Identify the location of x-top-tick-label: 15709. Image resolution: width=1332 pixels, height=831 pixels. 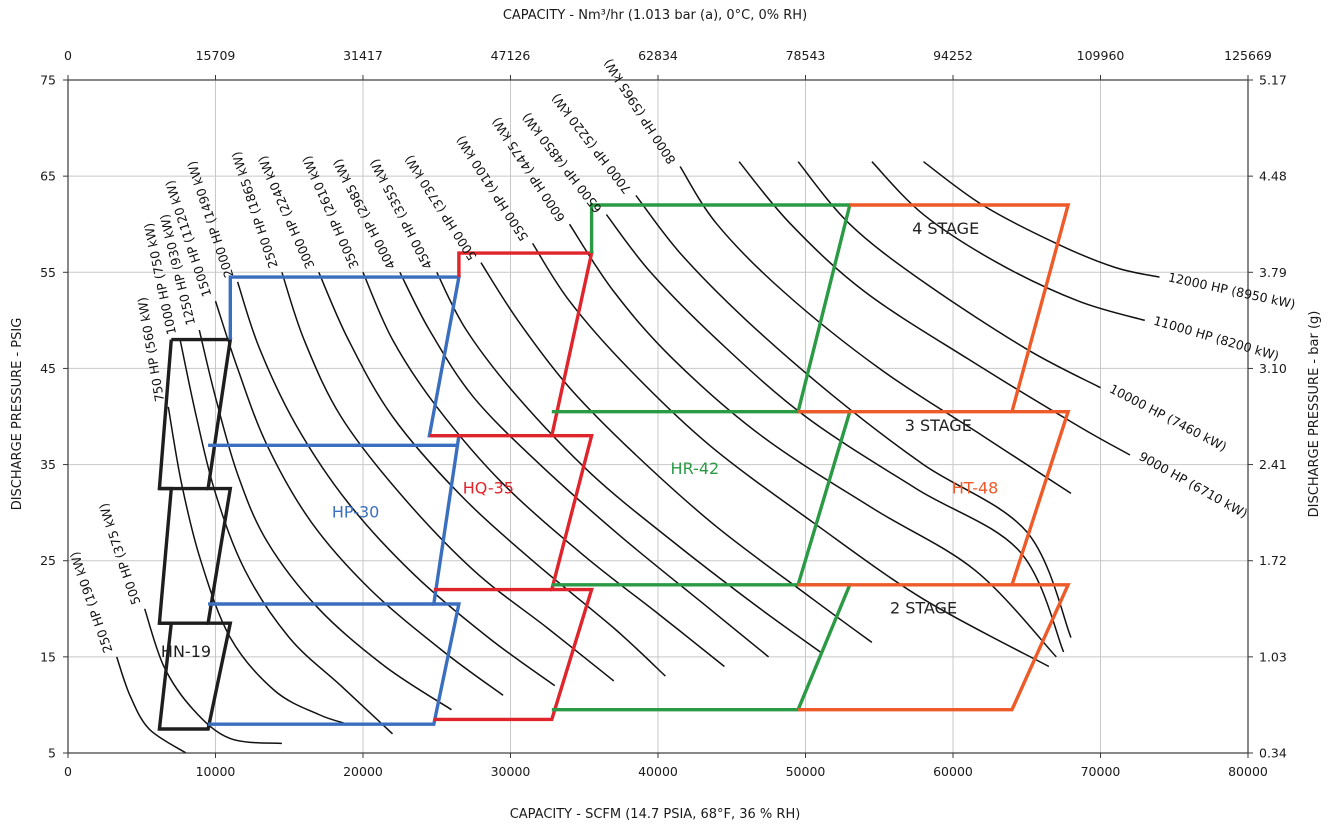
(216, 55).